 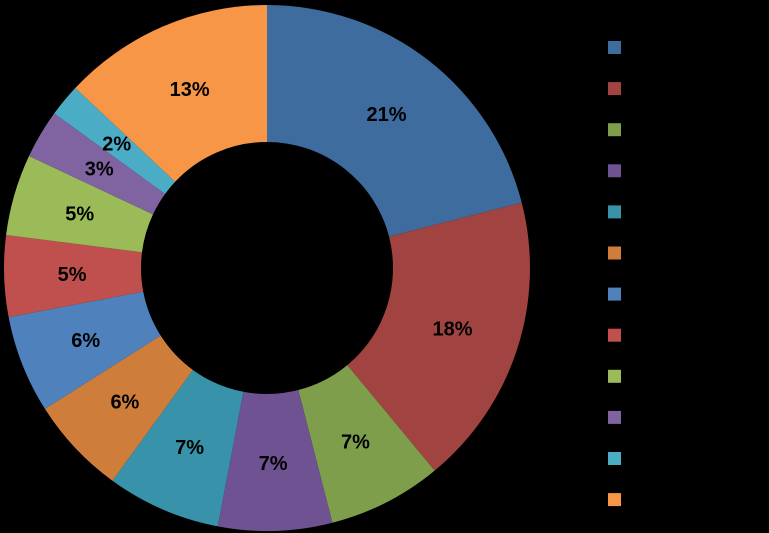 I want to click on data-label-5: 7%, so click(x=189, y=448).